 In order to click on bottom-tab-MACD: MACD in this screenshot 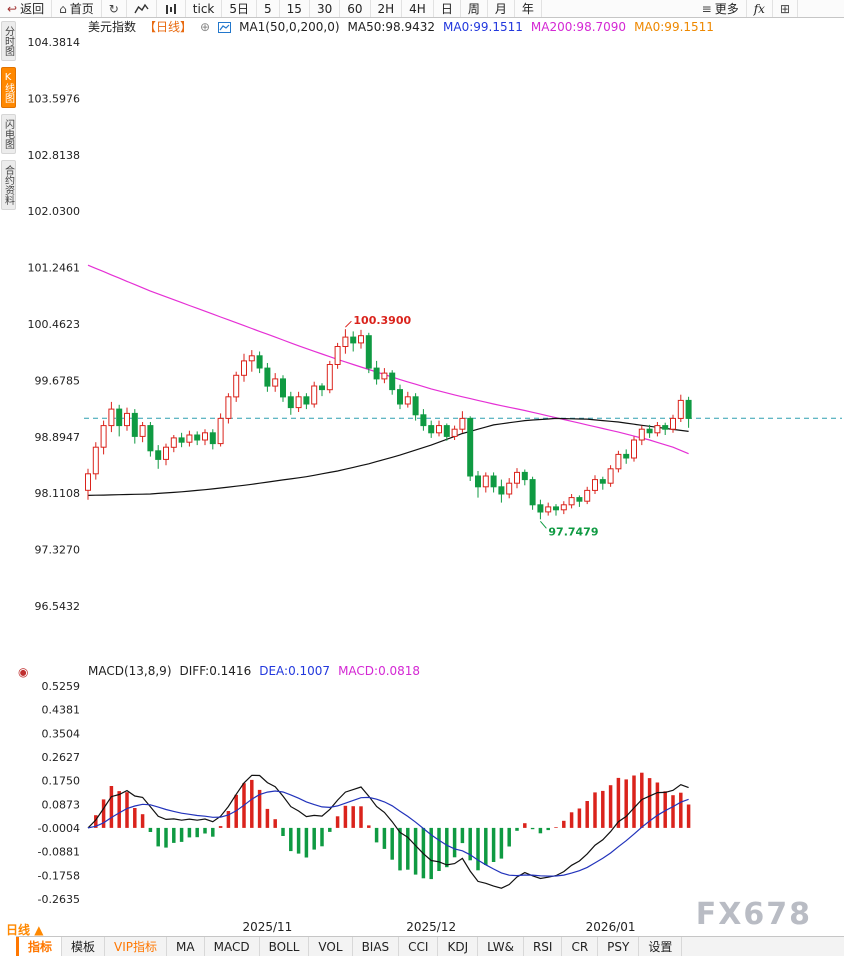, I will do `click(232, 946)`.